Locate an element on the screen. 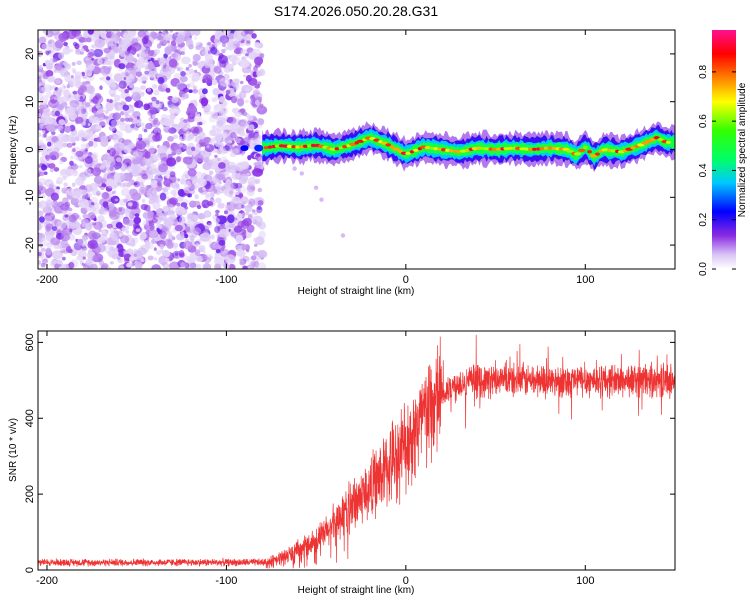  y-tick-label: 600 is located at coordinates (30, 342).